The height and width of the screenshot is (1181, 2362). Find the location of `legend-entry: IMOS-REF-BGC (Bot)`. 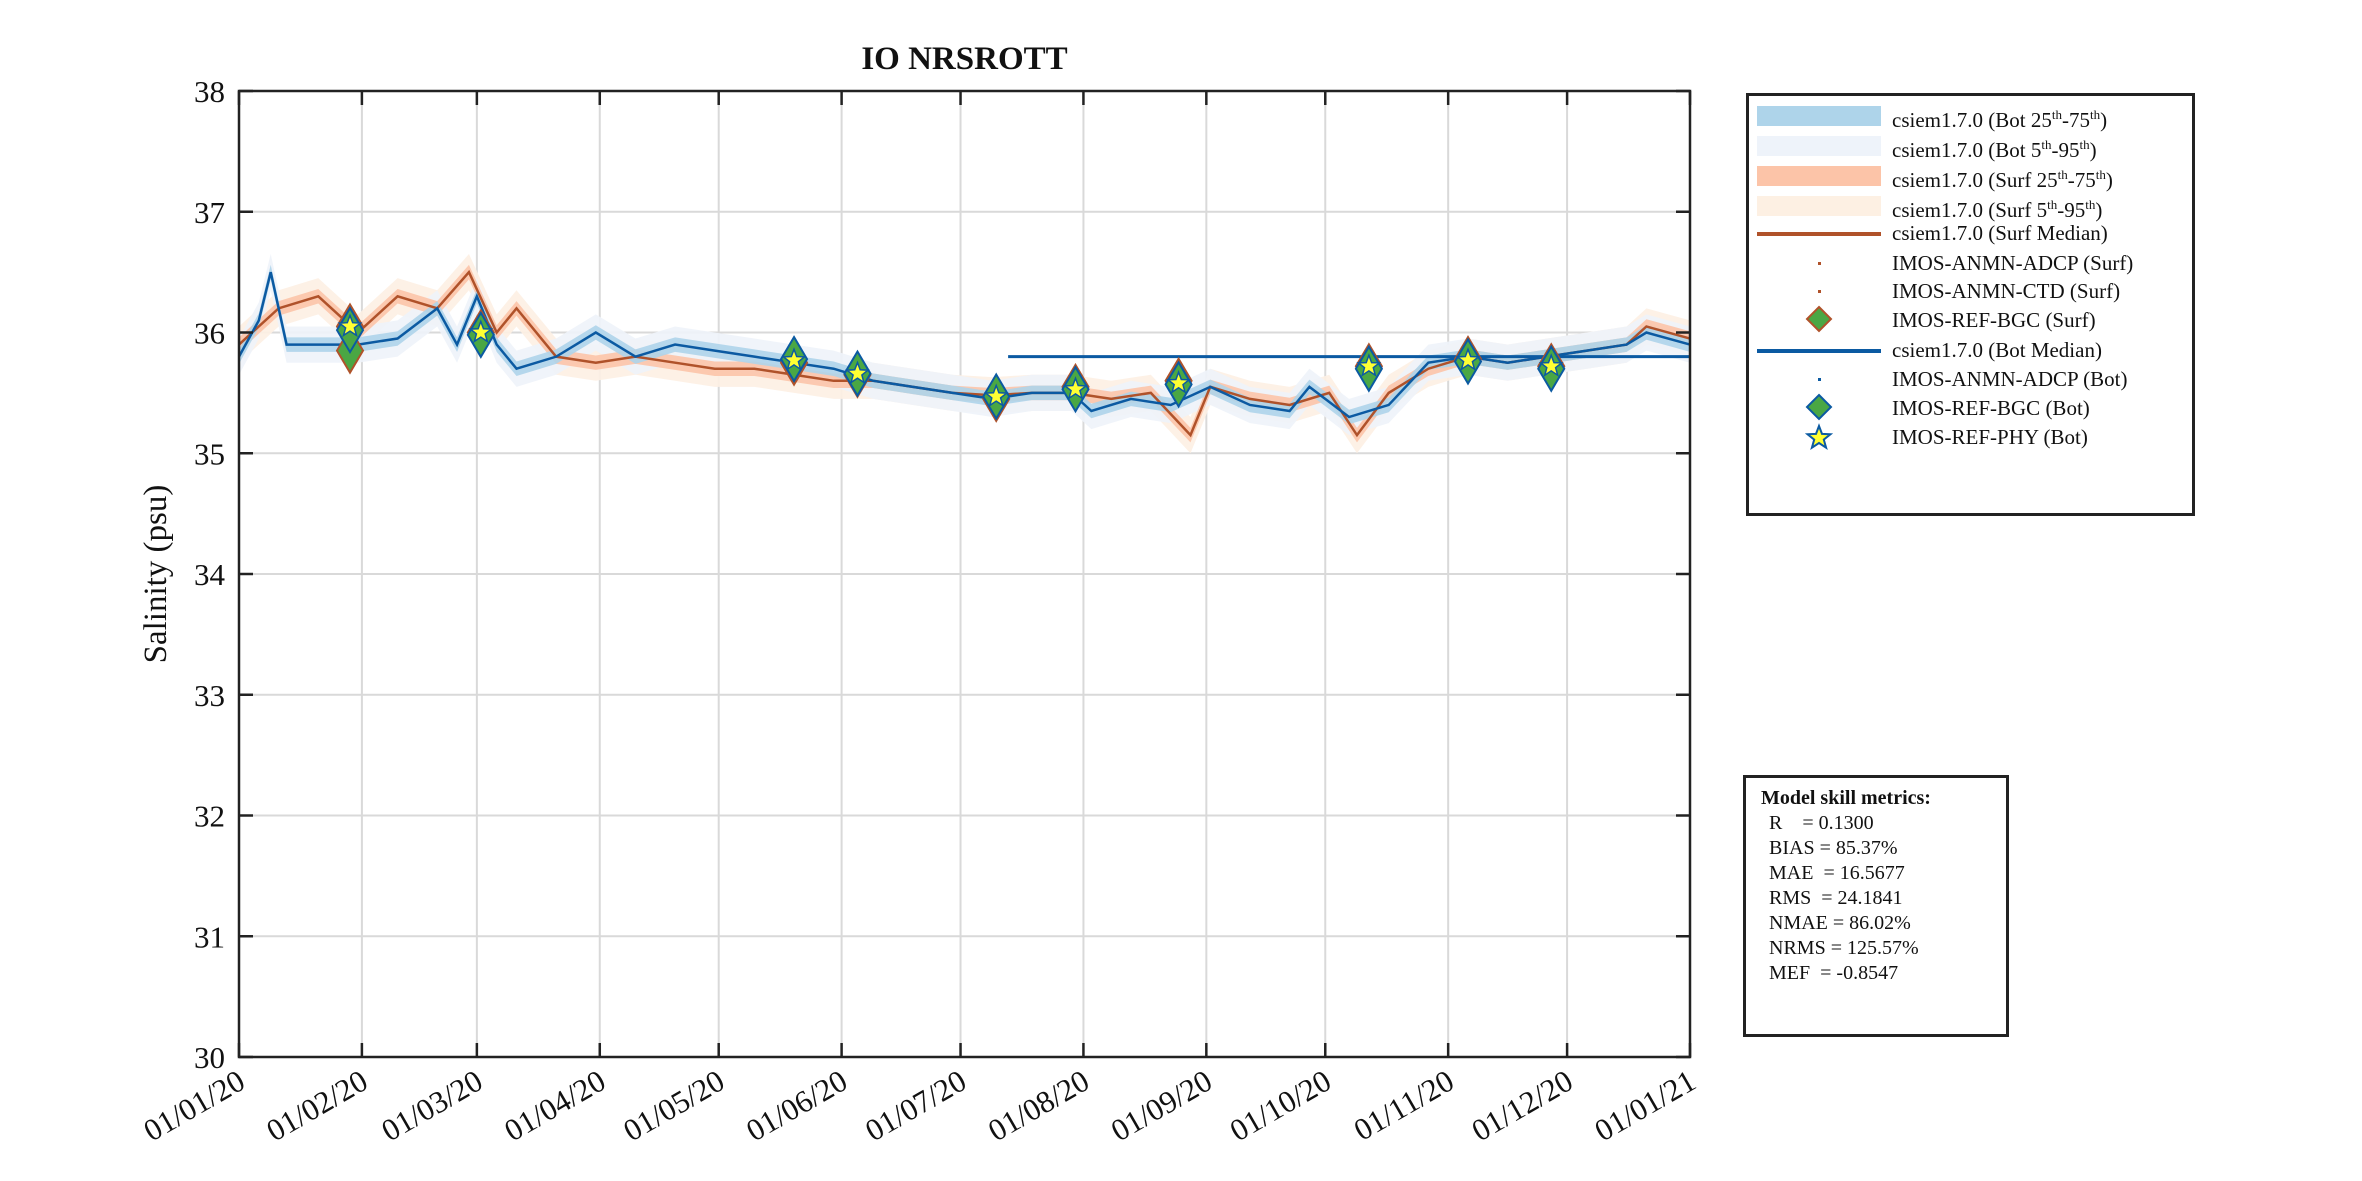

legend-entry: IMOS-REF-BGC (Bot) is located at coordinates (1970, 408).